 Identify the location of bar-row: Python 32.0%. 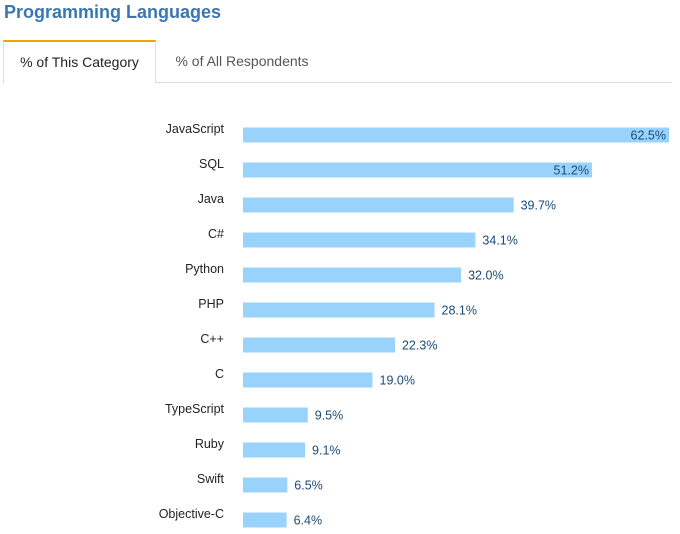
(344, 272).